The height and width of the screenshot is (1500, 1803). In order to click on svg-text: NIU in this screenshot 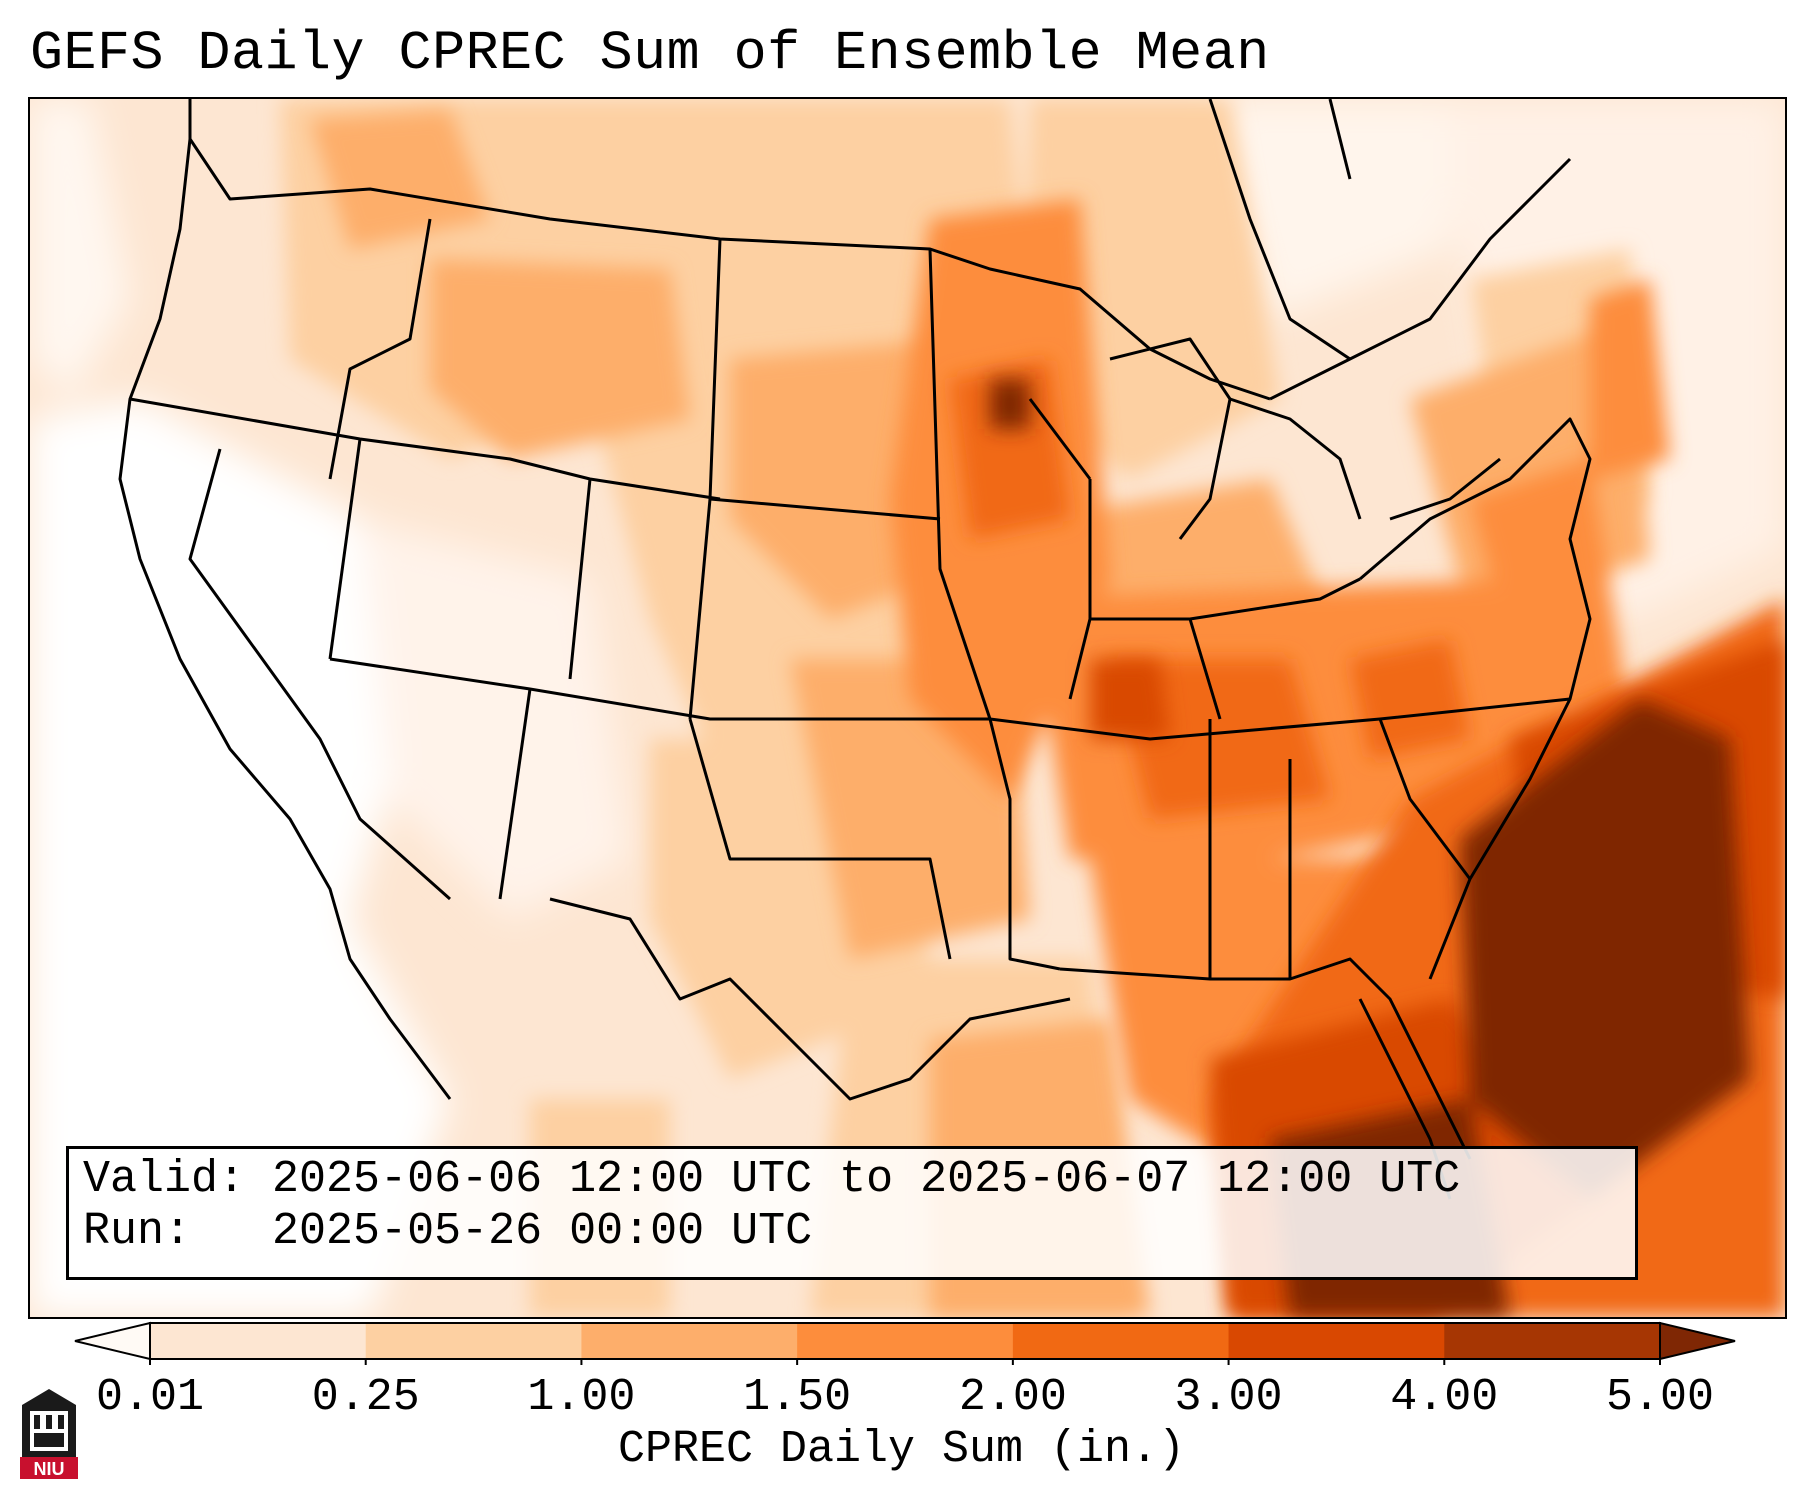, I will do `click(49, 1469)`.